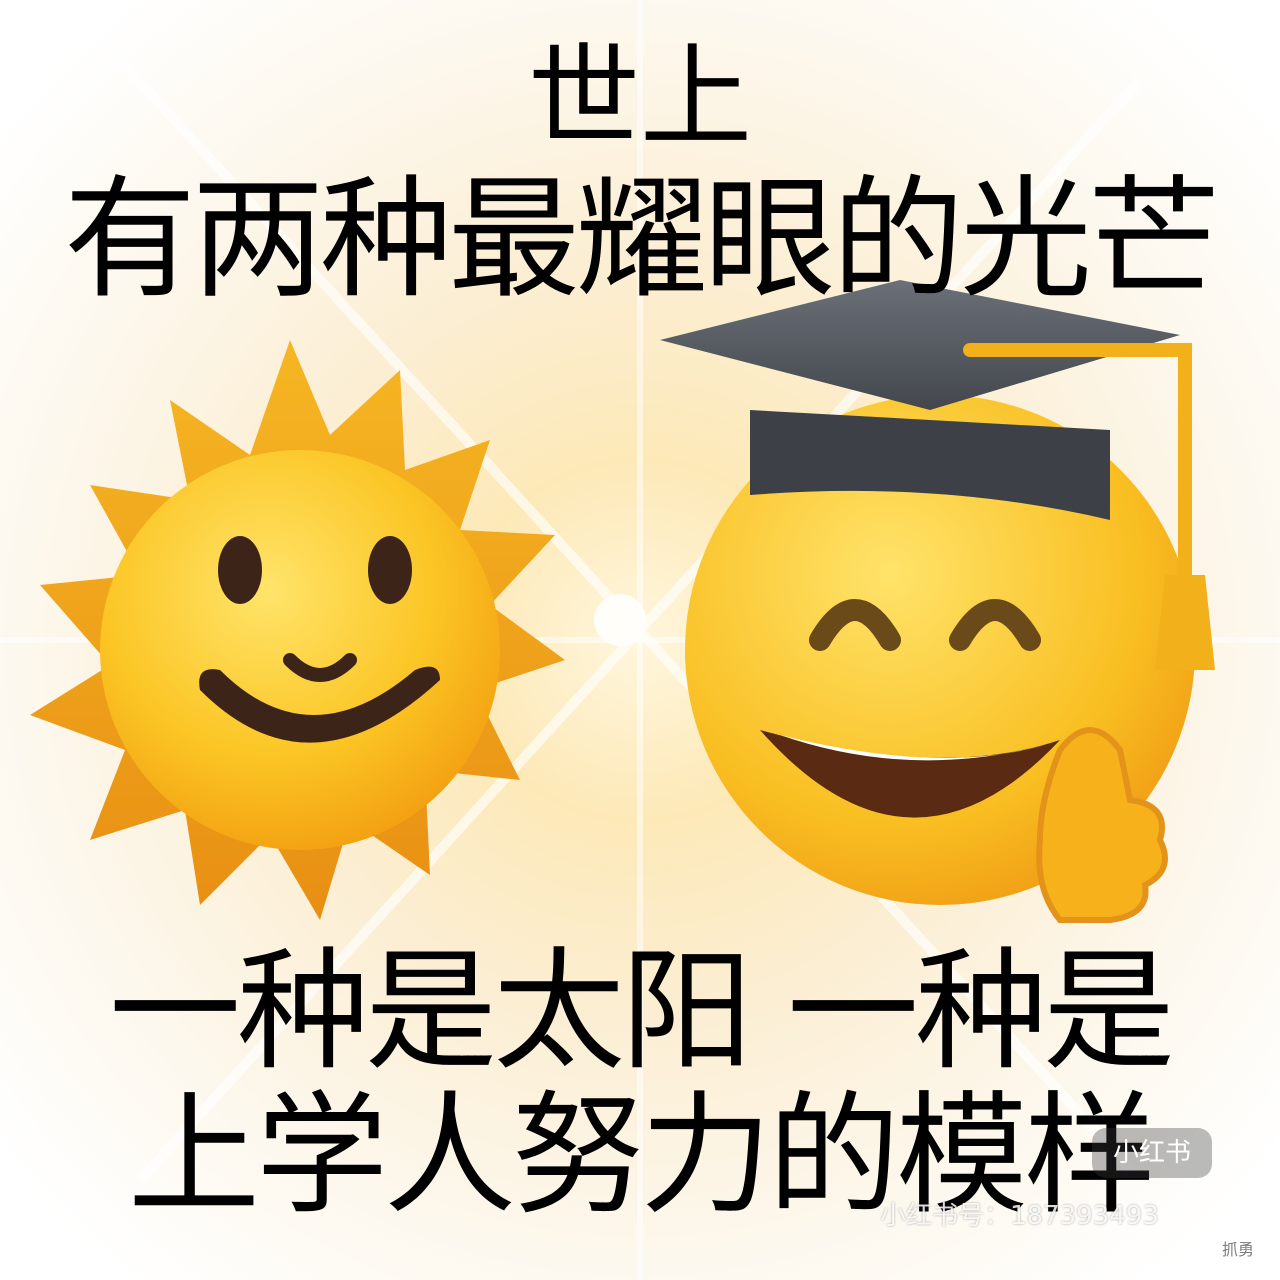  What do you see at coordinates (642, 240) in the screenshot?
I see `caption-line-2: 有两种最耀眼的光芒` at bounding box center [642, 240].